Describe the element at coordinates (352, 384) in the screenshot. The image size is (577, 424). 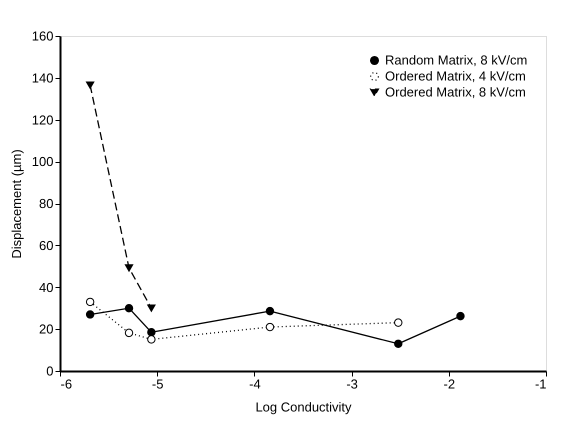
I see `x-tick-label: -3` at that location.